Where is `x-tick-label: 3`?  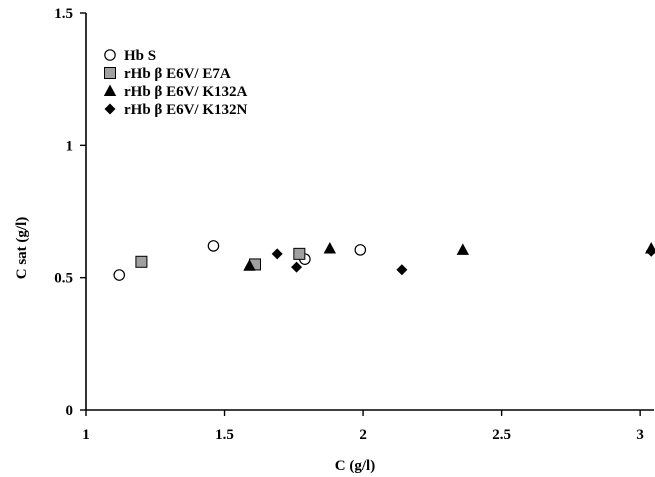 x-tick-label: 3 is located at coordinates (640, 435).